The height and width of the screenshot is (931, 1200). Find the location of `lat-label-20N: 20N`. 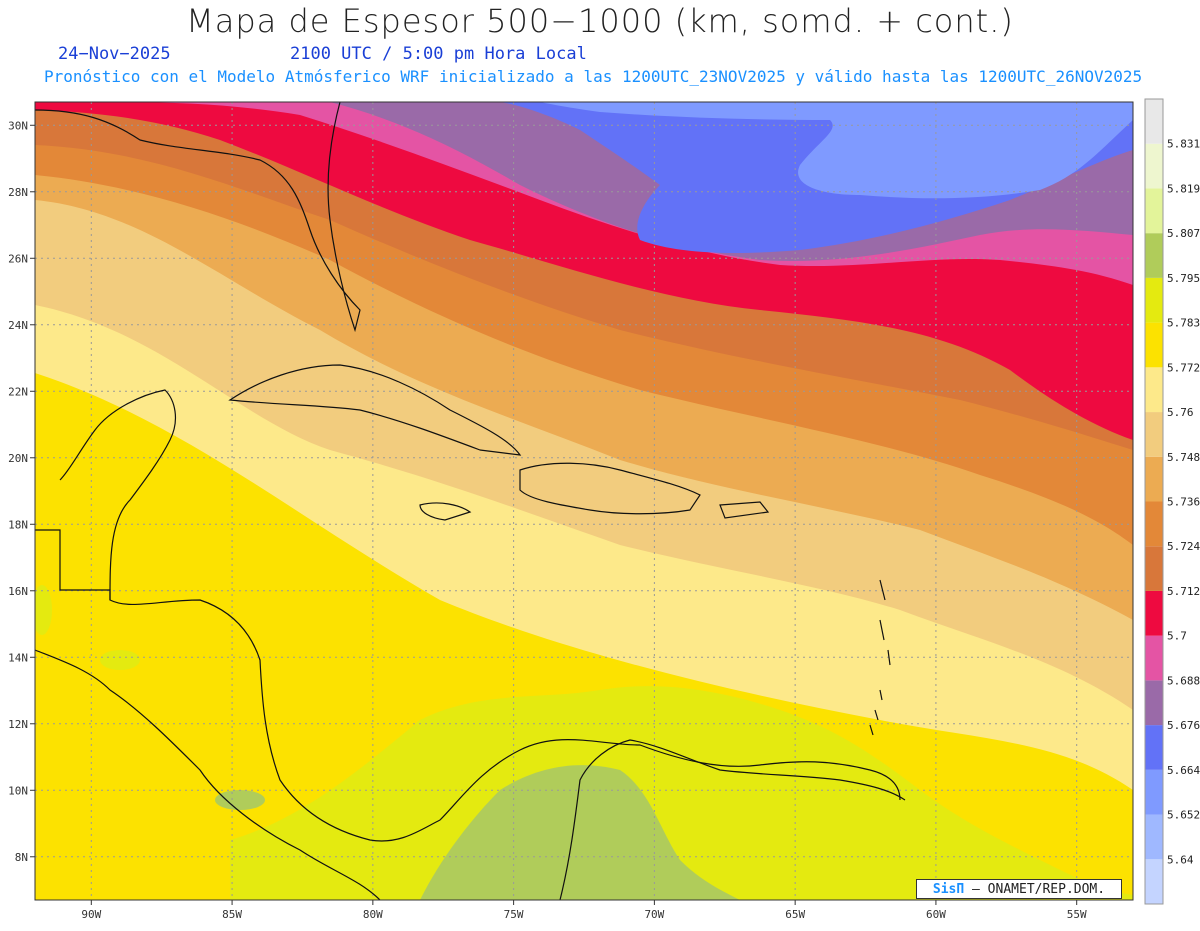

lat-label-20N: 20N is located at coordinates (18, 458).